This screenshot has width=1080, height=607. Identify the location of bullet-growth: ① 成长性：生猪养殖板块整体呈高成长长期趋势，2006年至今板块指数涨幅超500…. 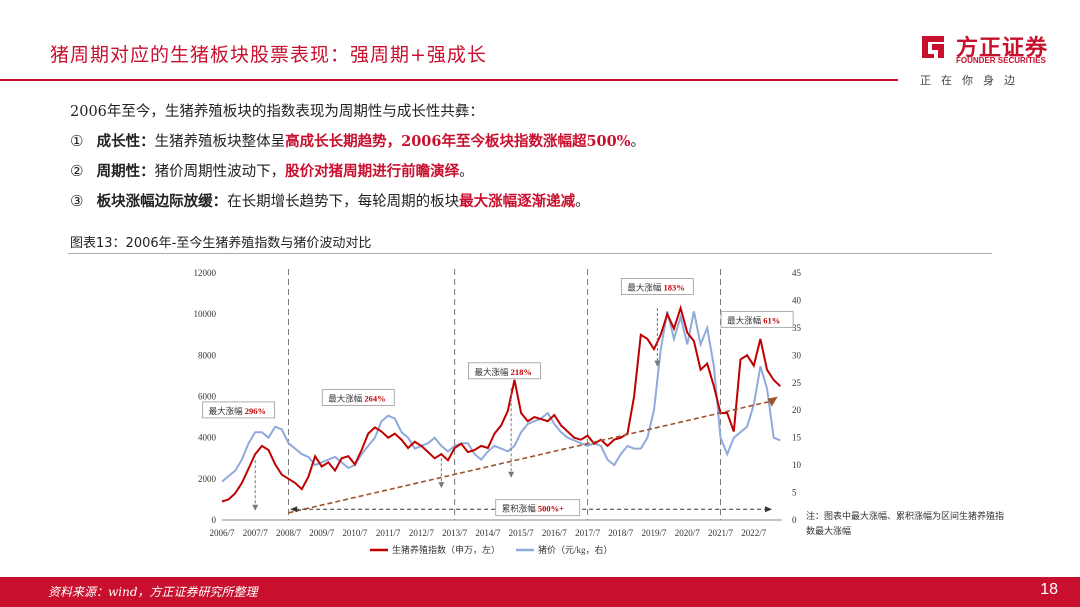
(357, 142).